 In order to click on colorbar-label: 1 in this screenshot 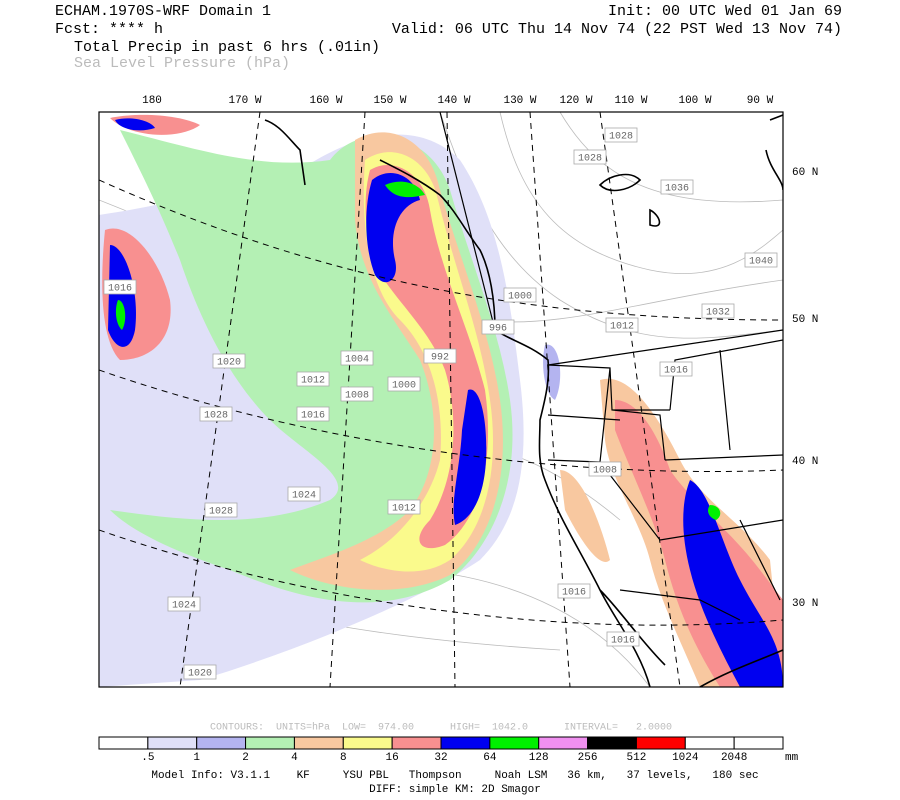, I will do `click(196, 758)`.